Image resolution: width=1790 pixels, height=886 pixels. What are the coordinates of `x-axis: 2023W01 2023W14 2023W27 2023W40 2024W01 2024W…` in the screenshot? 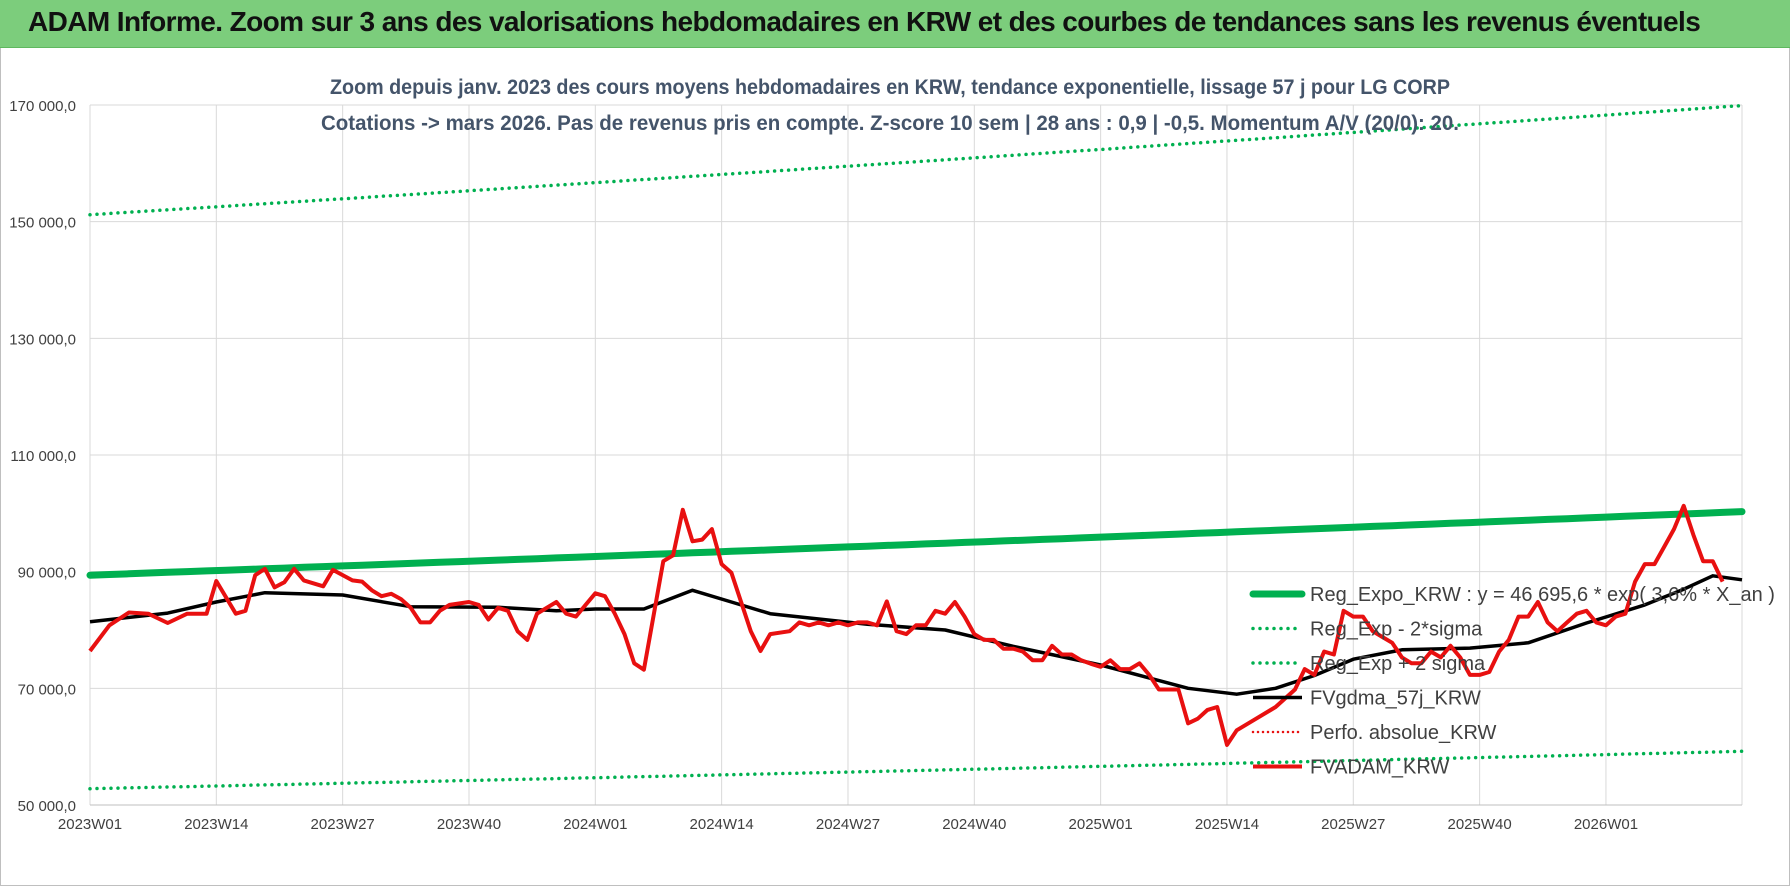 It's located at (848, 824).